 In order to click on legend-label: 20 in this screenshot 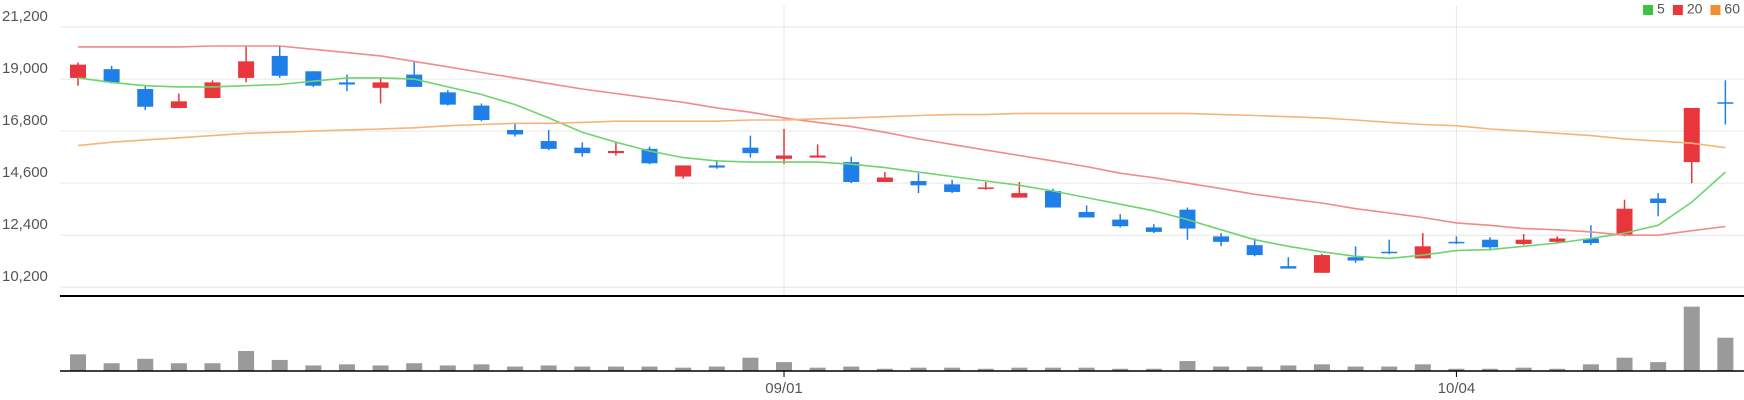, I will do `click(1695, 9)`.